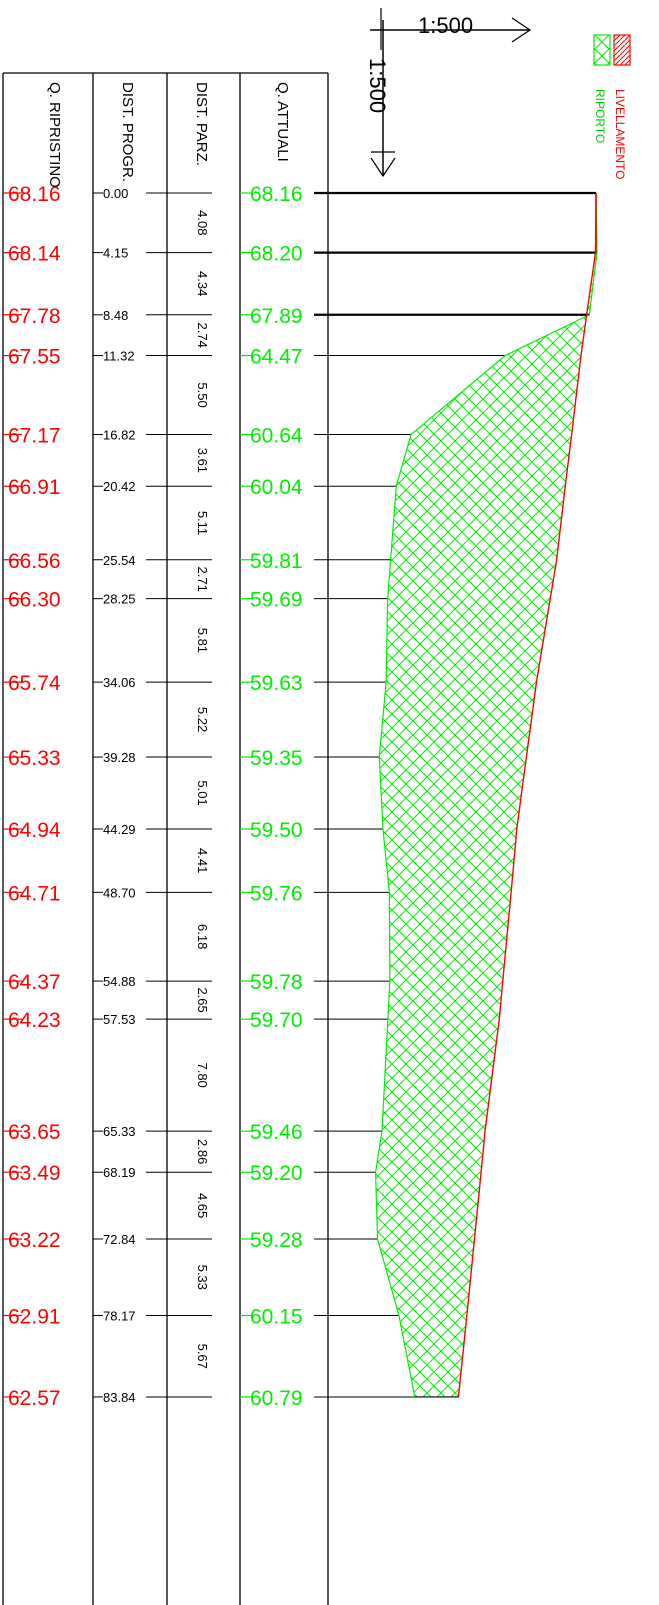 The height and width of the screenshot is (1605, 659). Describe the element at coordinates (190, 1240) in the screenshot. I see `station-row: 63.22 72.84 59.28` at that location.